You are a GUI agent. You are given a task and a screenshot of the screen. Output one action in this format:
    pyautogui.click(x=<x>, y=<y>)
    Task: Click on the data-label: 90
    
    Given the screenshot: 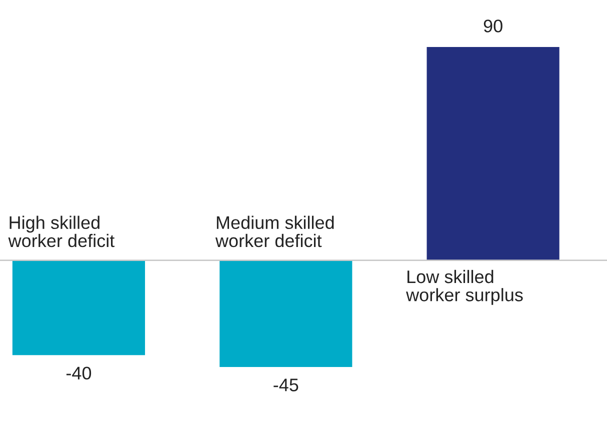 What is the action you would take?
    pyautogui.click(x=493, y=26)
    